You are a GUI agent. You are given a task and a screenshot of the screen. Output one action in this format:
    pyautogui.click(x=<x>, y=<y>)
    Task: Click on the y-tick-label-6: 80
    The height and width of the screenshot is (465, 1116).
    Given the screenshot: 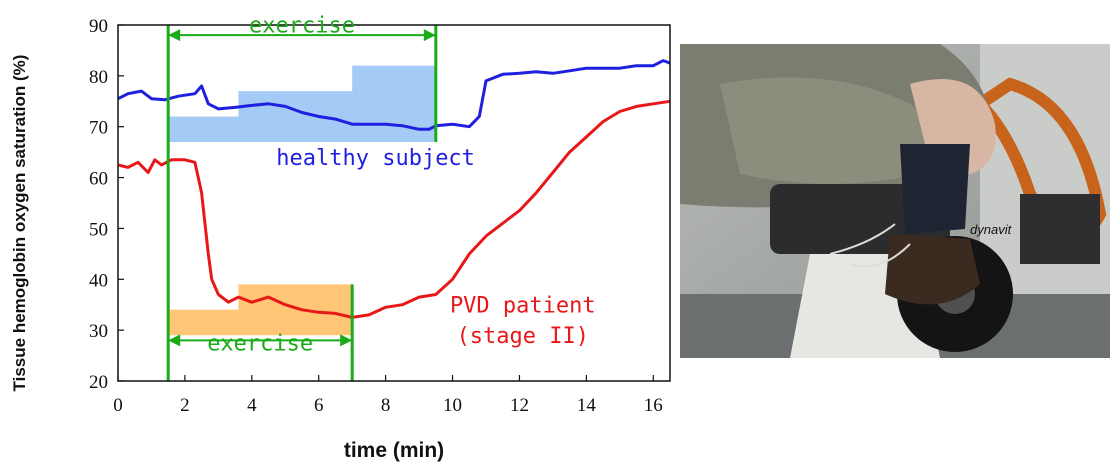 What is the action you would take?
    pyautogui.click(x=98, y=77)
    